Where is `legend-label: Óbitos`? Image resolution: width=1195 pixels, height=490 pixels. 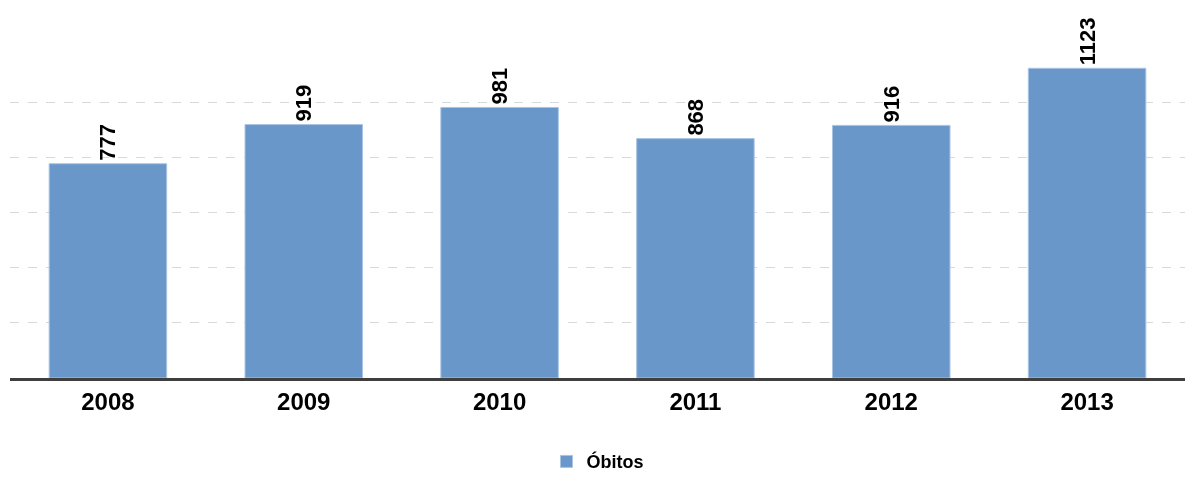
legend-label: Óbitos is located at coordinates (615, 462).